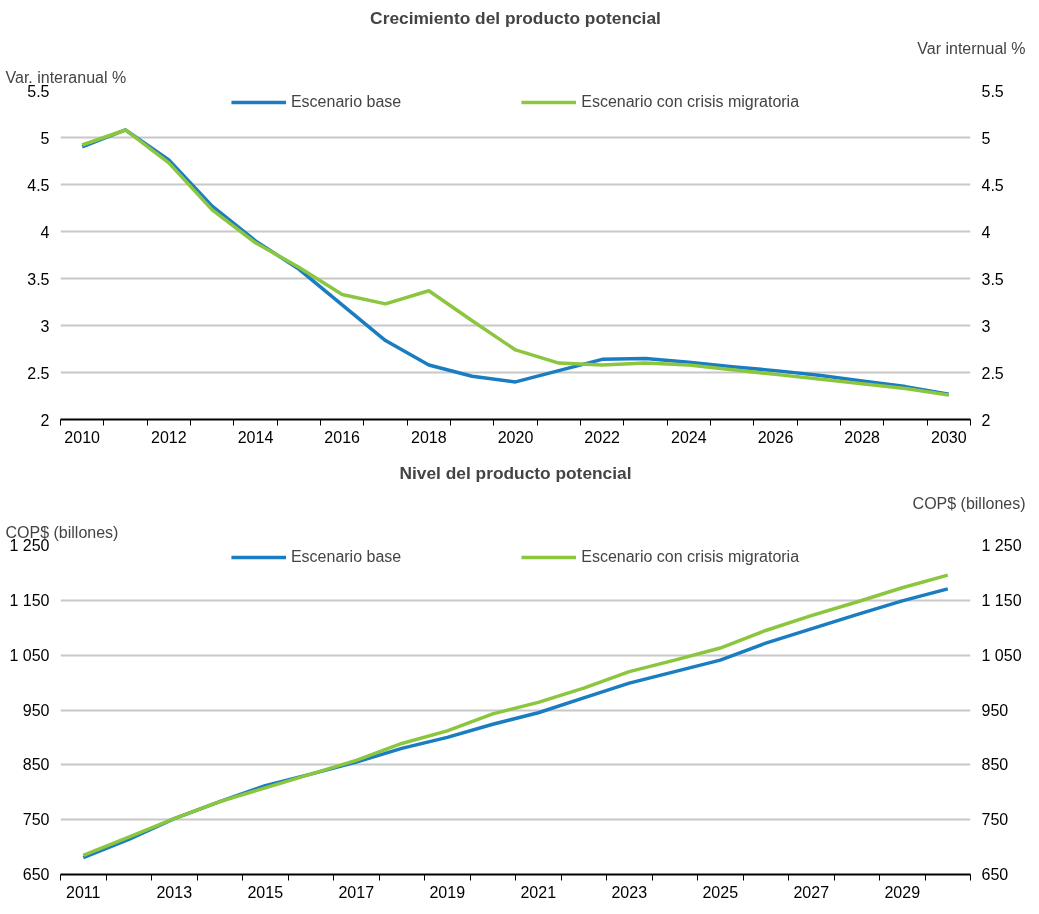 Image resolution: width=1039 pixels, height=914 pixels. Describe the element at coordinates (45, 326) in the screenshot. I see `y-tick-label: 3` at that location.